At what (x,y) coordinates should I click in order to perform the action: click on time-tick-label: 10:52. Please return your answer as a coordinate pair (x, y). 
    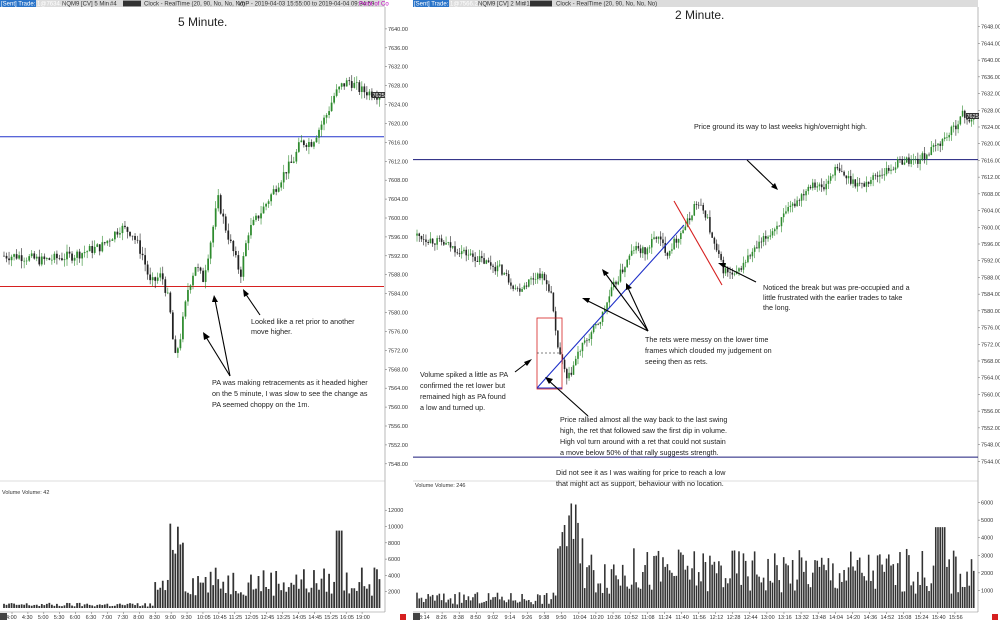
    Looking at the image, I should click on (631, 618).